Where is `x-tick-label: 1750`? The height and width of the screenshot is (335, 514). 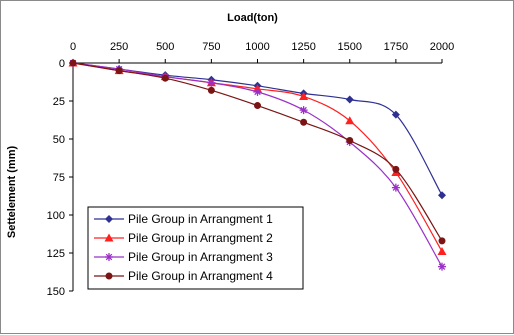 x-tick-label: 1750 is located at coordinates (396, 47).